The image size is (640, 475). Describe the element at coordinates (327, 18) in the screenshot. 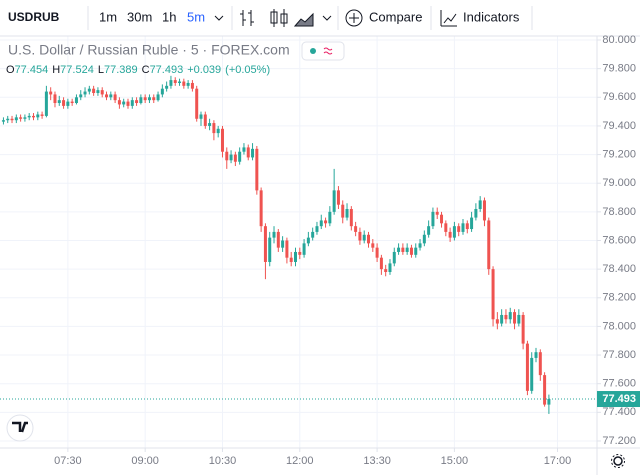

I see `style-menu` at that location.